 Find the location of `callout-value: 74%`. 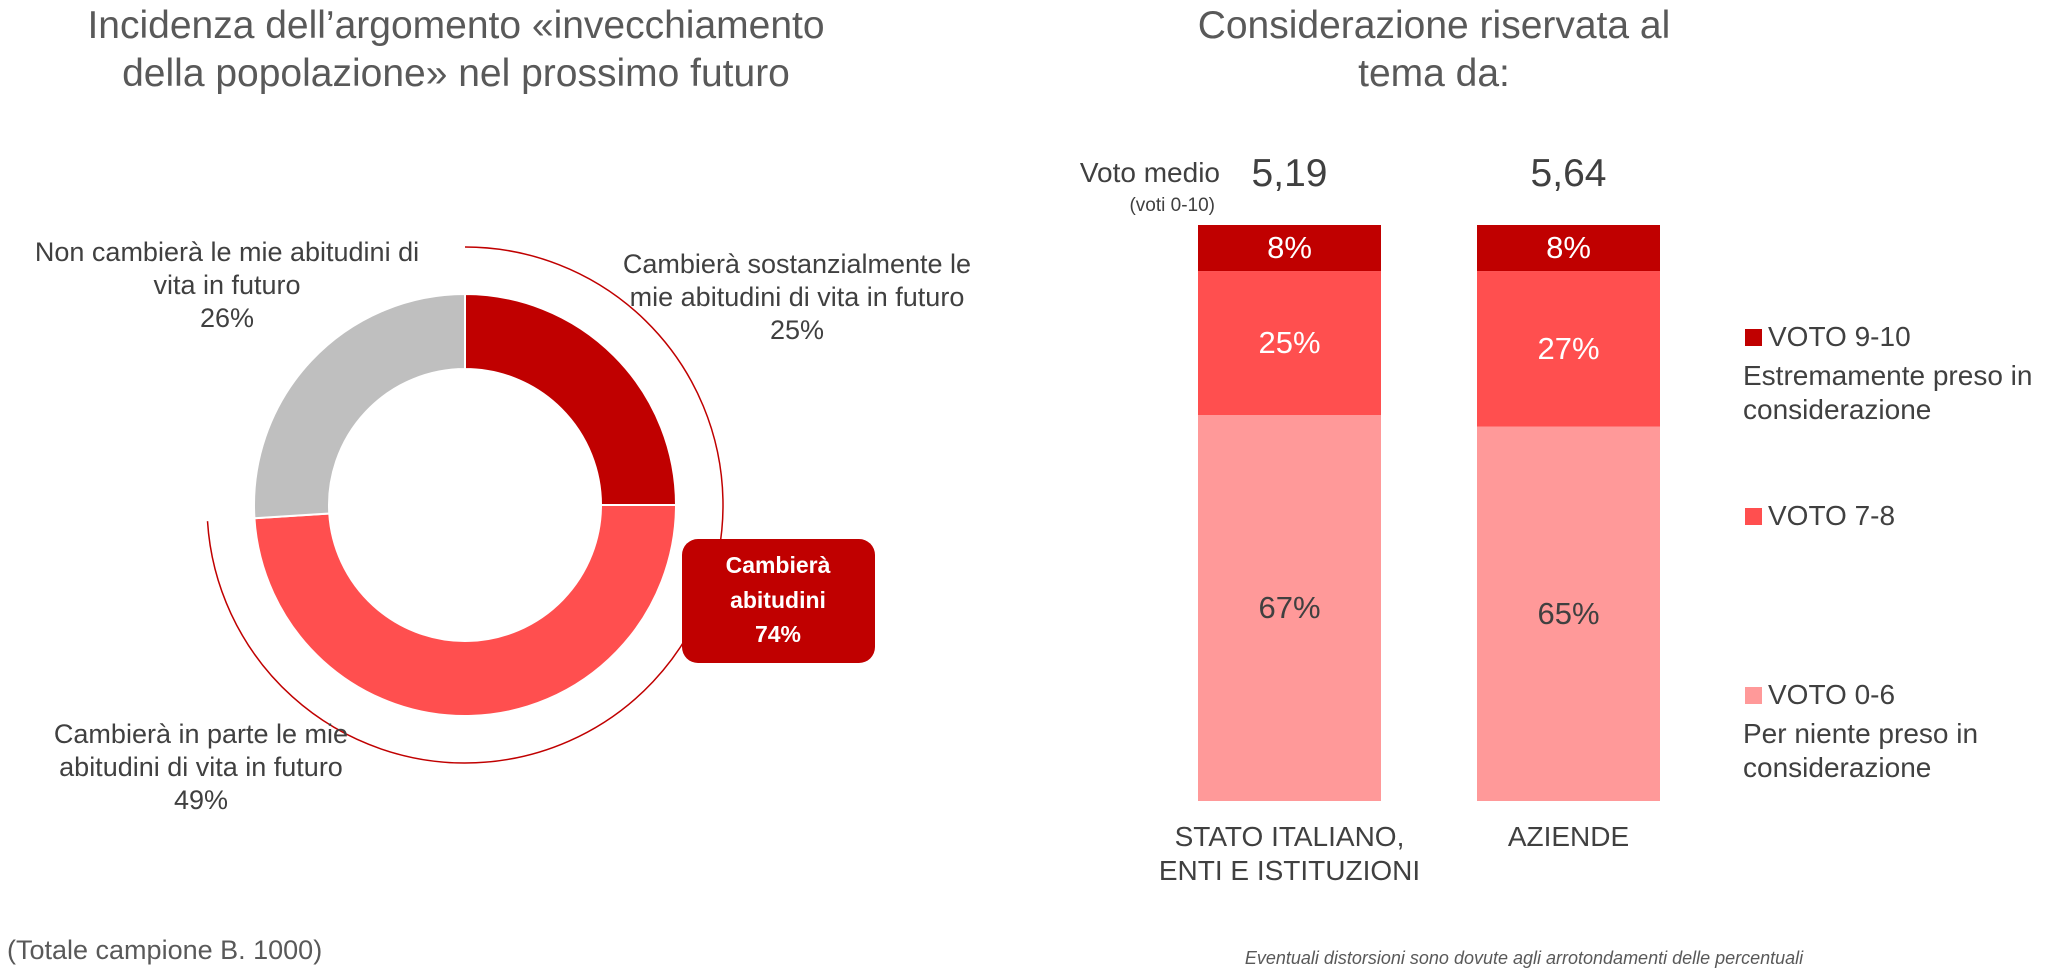

callout-value: 74% is located at coordinates (778, 634).